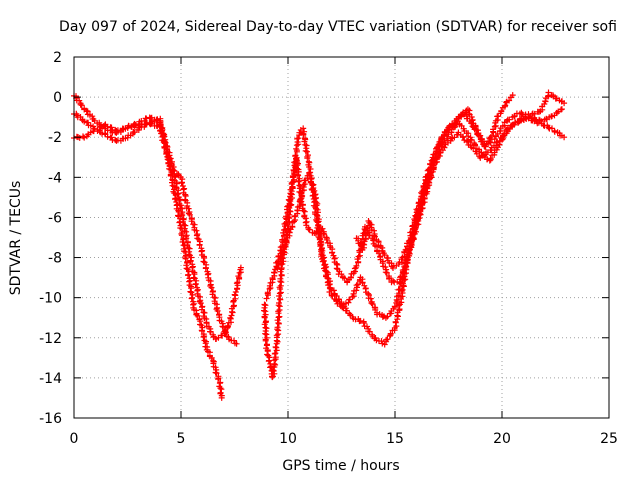 The image size is (640, 480). Describe the element at coordinates (50, 299) in the screenshot. I see `y-tick-label: -10` at that location.